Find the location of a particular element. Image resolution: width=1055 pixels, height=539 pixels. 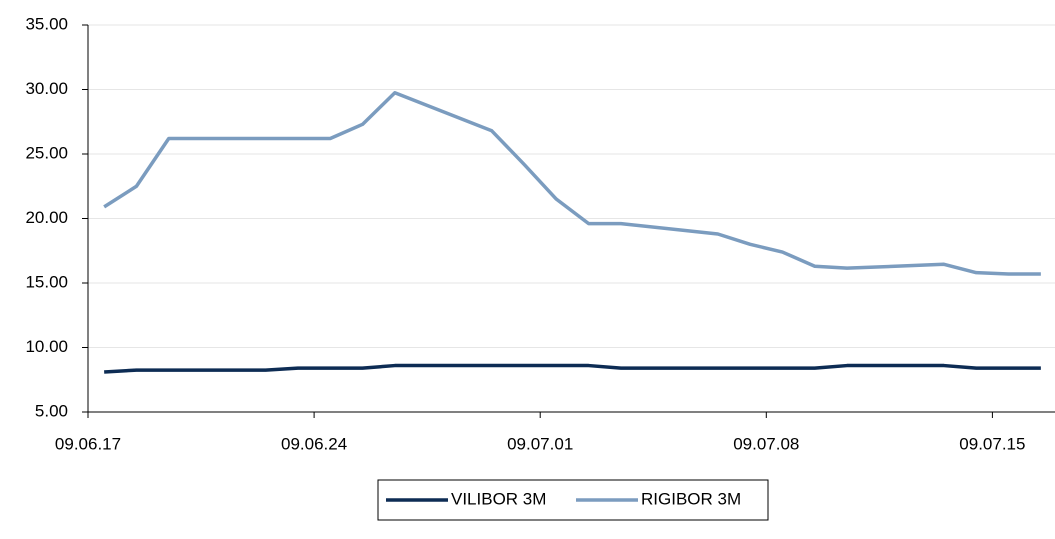

y-tick-label: 35.00 is located at coordinates (46, 23).